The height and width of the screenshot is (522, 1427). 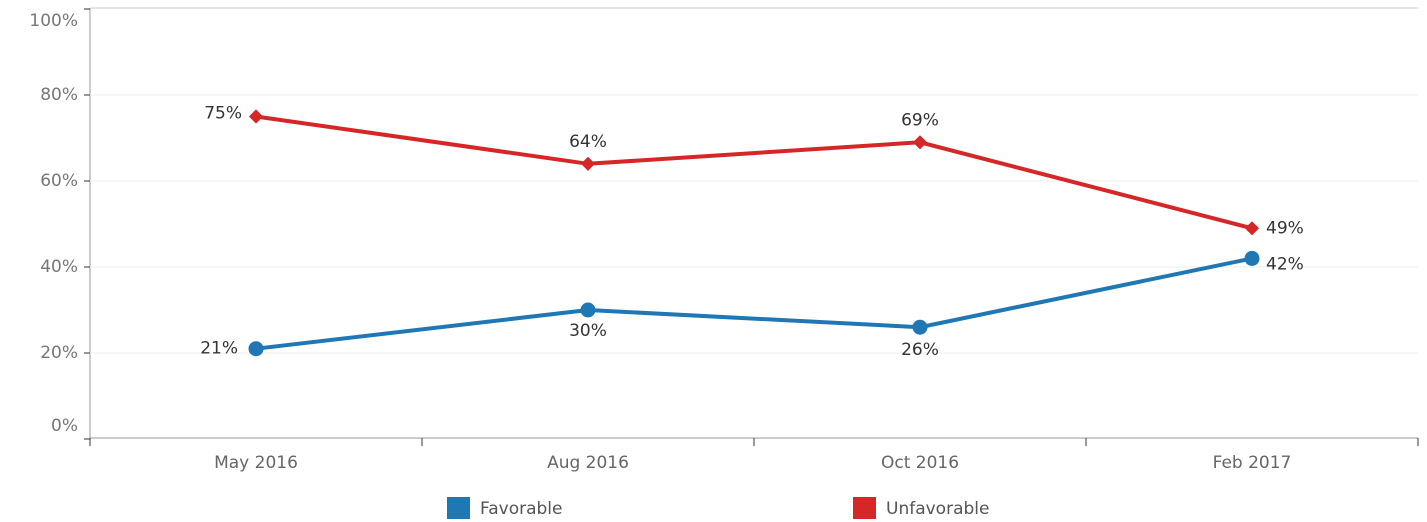 What do you see at coordinates (920, 350) in the screenshot?
I see `data-label: 26%` at bounding box center [920, 350].